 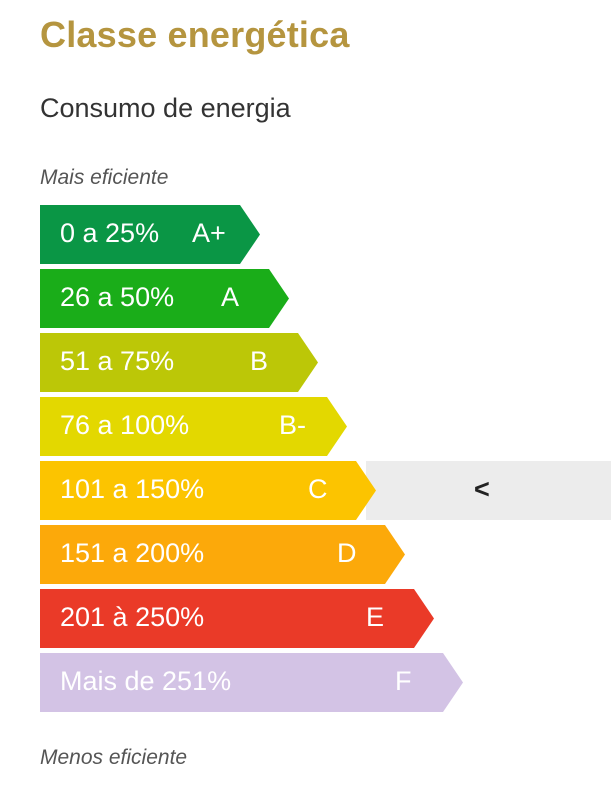 I want to click on rating-range: 0 a 25%, so click(x=110, y=233).